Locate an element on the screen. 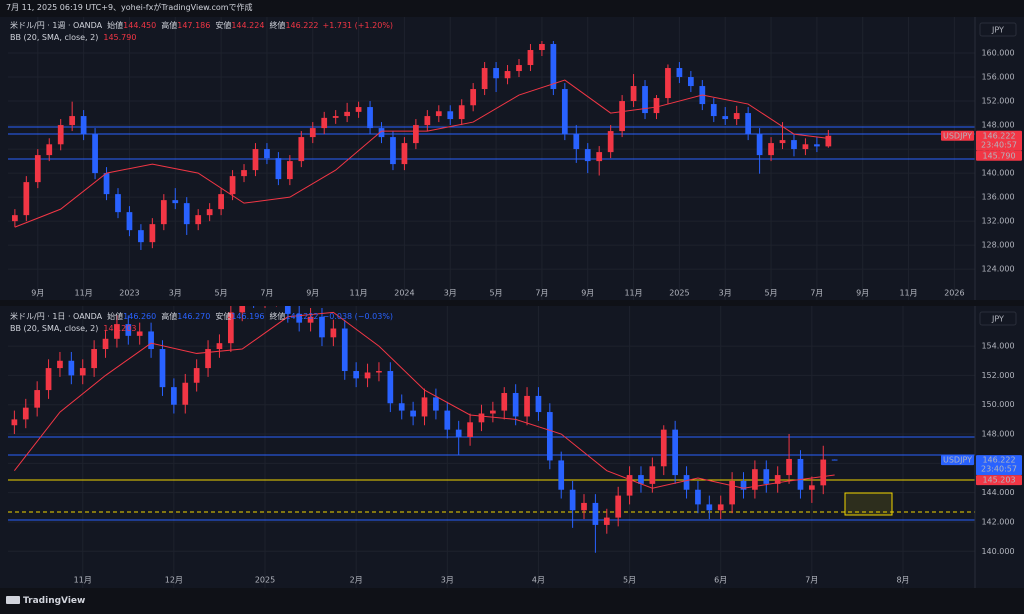 The height and width of the screenshot is (614, 1024). y-tick-label: 148.000 is located at coordinates (997, 434).